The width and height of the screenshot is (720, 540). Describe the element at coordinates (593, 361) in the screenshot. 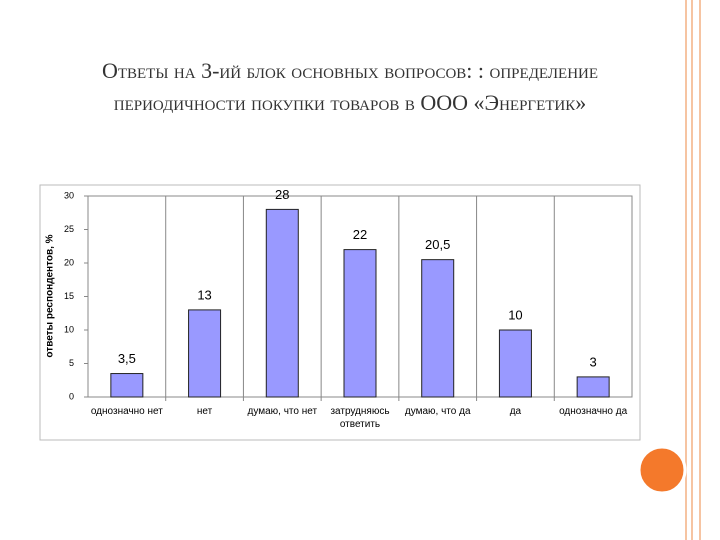

I see `value-label: 3` at that location.